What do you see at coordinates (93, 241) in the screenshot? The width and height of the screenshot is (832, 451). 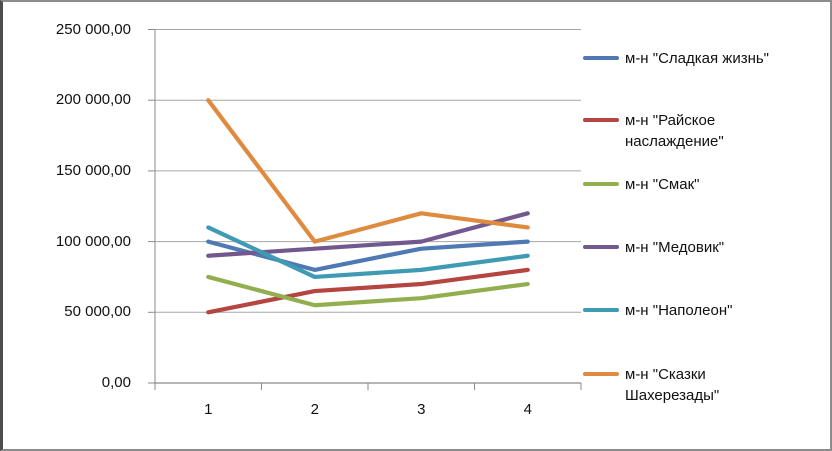 I see `y-tick-label: 100 000,00` at bounding box center [93, 241].